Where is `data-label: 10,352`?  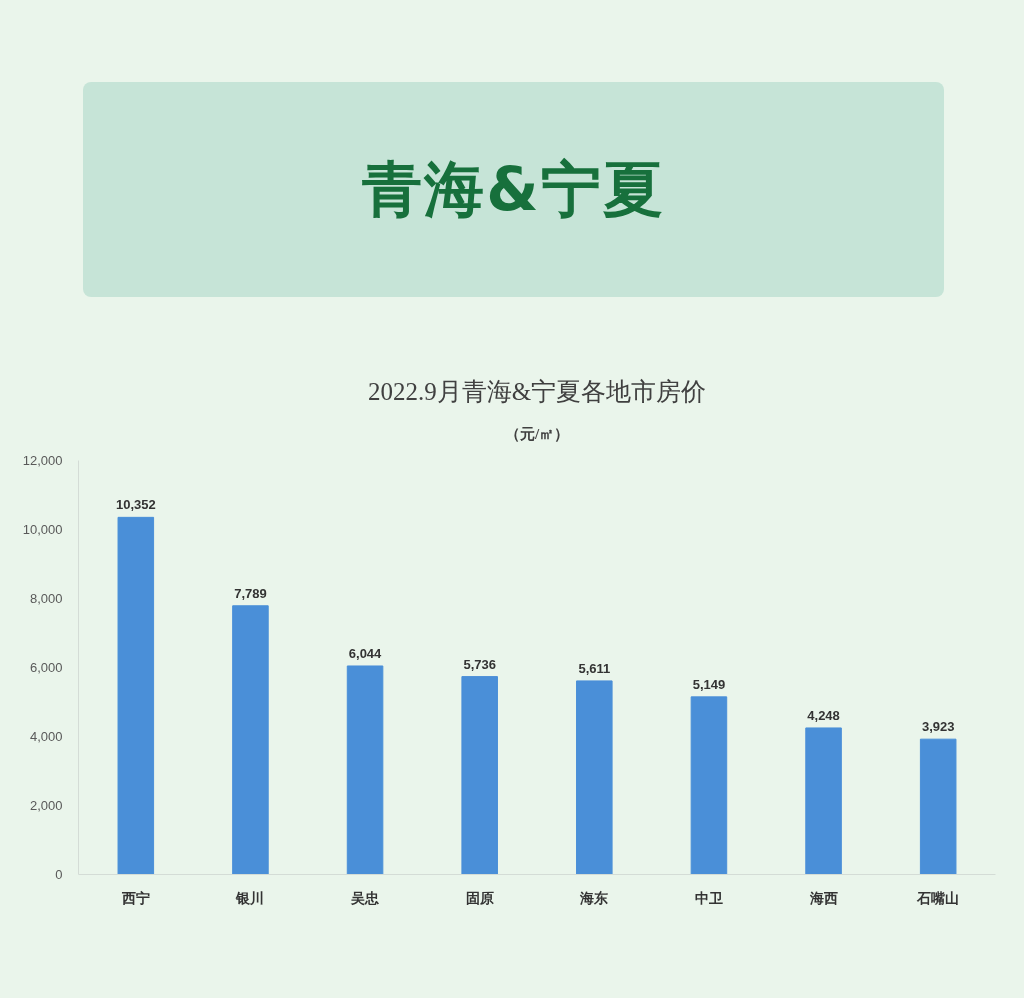 data-label: 10,352 is located at coordinates (135, 505).